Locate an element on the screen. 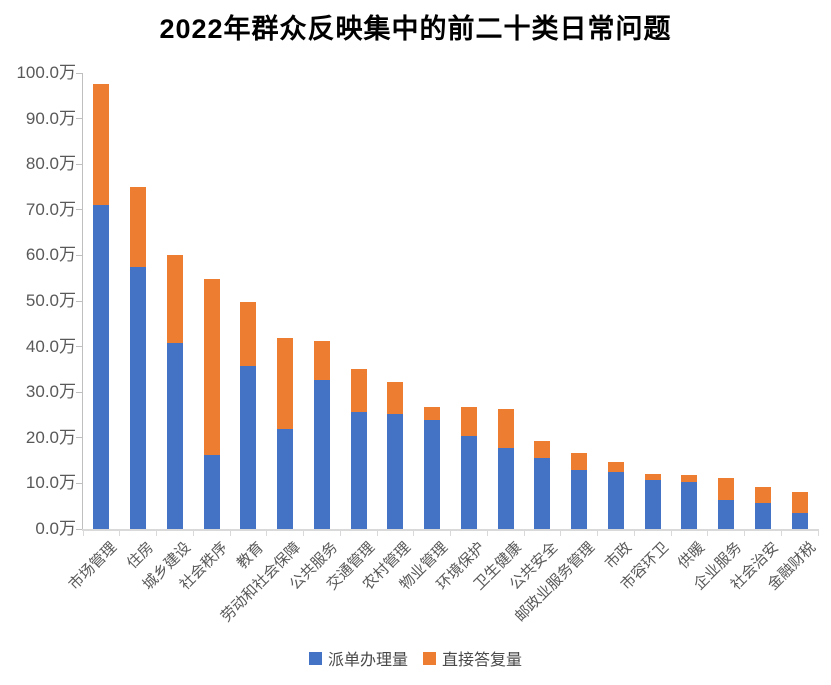  y-axis-tick-label: 80.0万 is located at coordinates (50, 164).